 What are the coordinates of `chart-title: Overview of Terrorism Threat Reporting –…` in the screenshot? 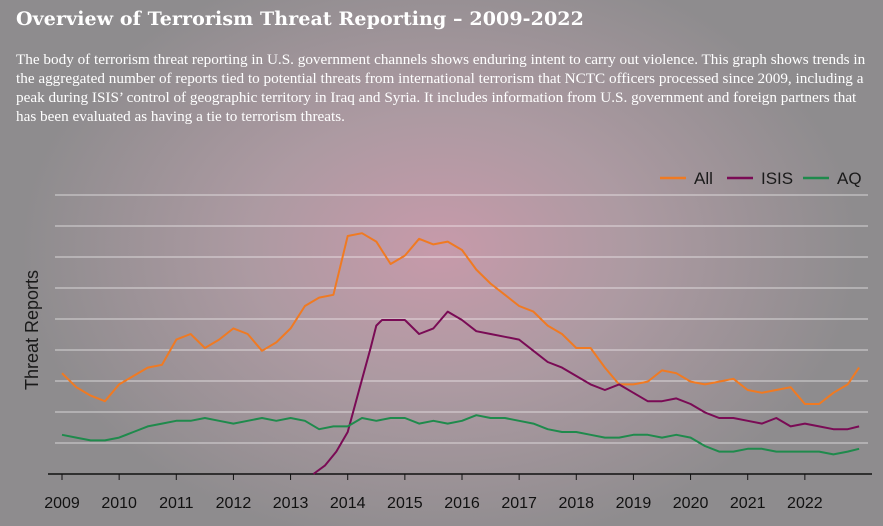 It's located at (300, 19).